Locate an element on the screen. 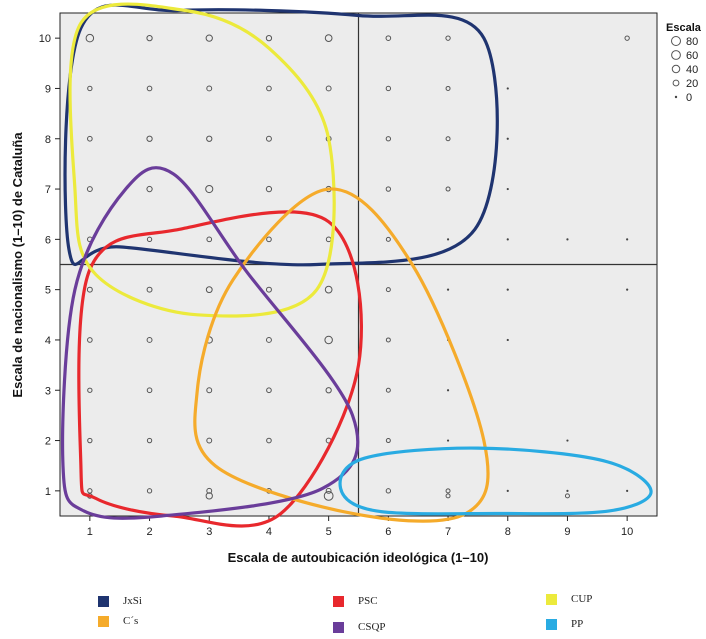 The height and width of the screenshot is (639, 706). x-tick-label: 10 is located at coordinates (627, 532).